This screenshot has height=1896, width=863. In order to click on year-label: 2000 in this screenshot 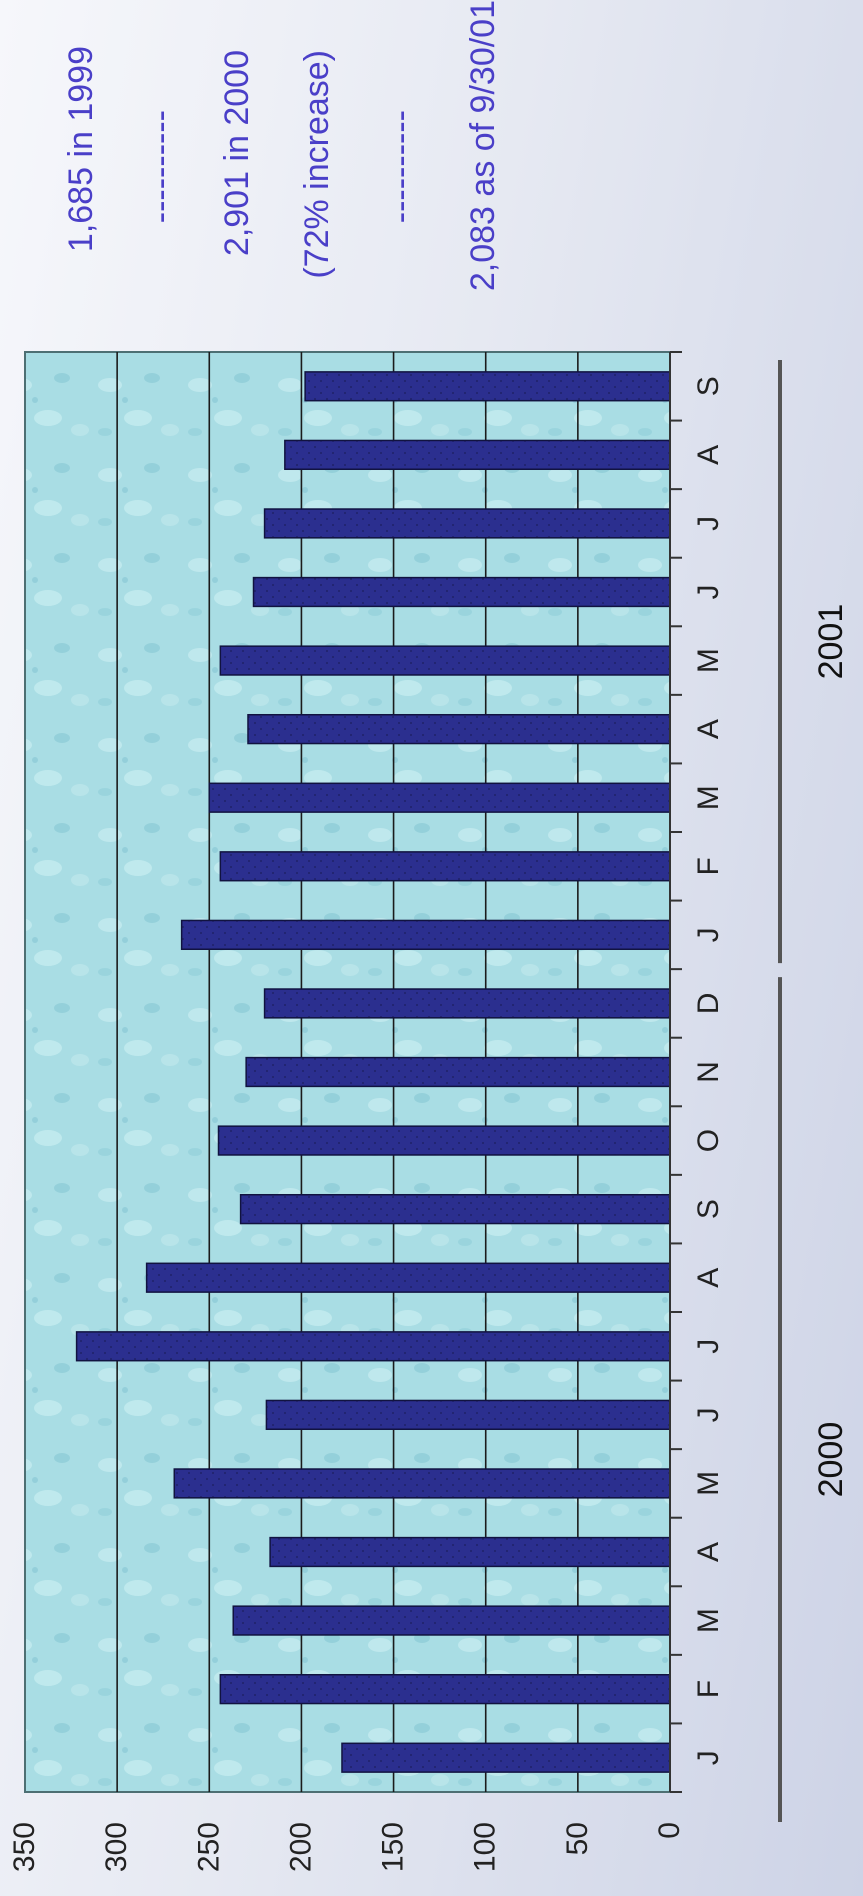, I will do `click(831, 1460)`.